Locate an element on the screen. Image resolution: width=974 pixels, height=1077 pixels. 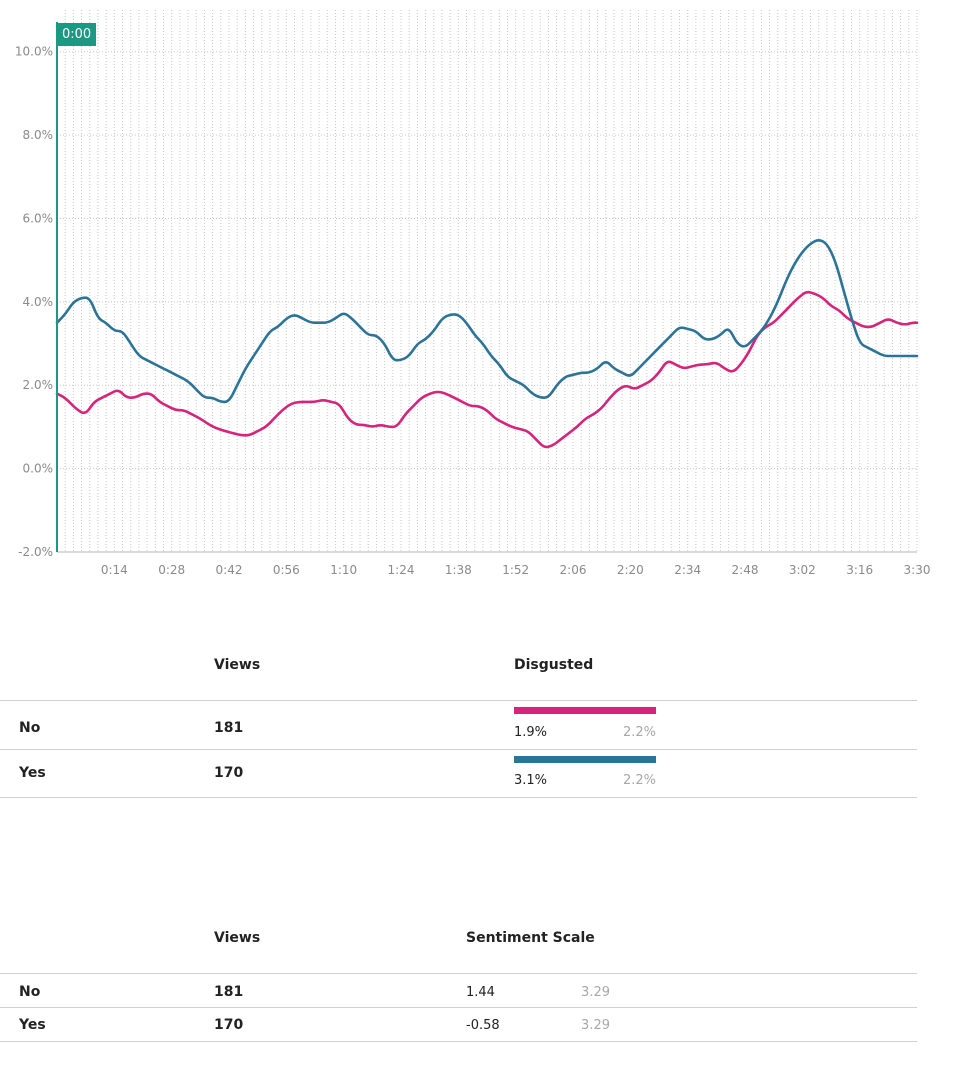
x-tick-label: 1:10 is located at coordinates (343, 570).